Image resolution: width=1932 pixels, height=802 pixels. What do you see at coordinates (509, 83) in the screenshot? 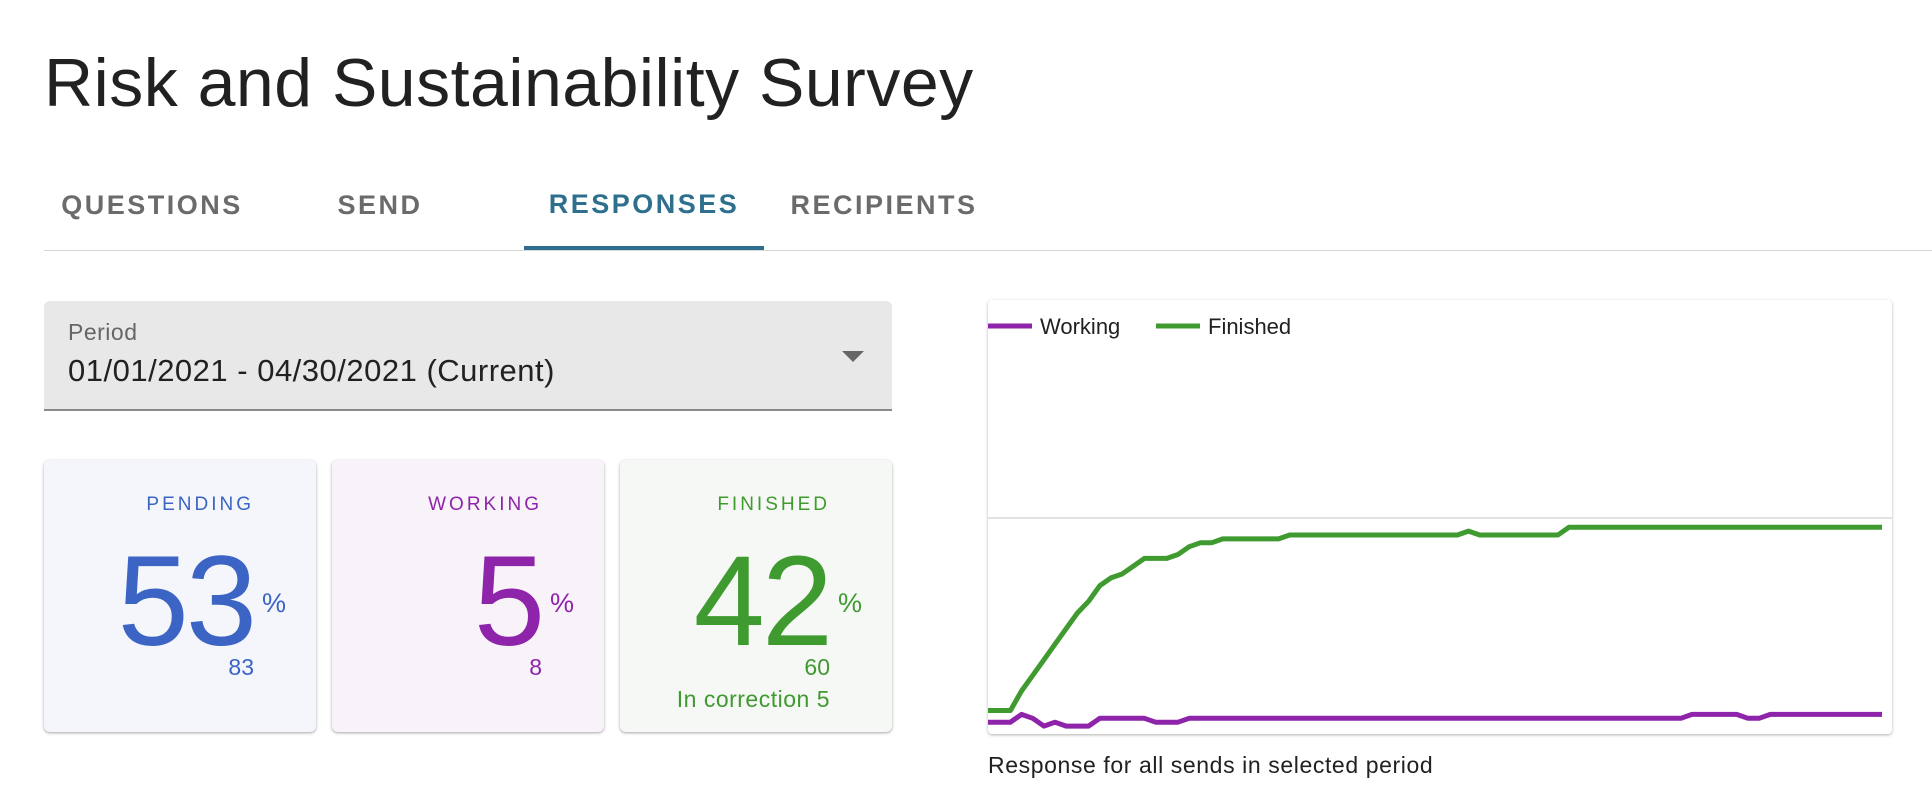
I see `page-title: Risk and Sustainability Survey` at bounding box center [509, 83].